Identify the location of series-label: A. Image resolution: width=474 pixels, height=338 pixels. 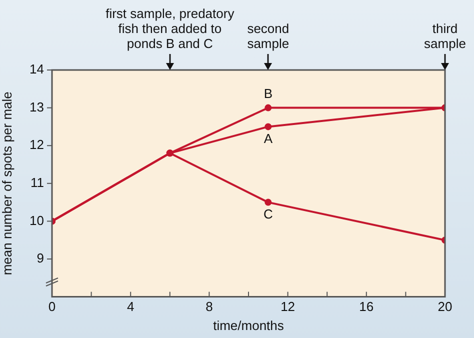
(268, 138).